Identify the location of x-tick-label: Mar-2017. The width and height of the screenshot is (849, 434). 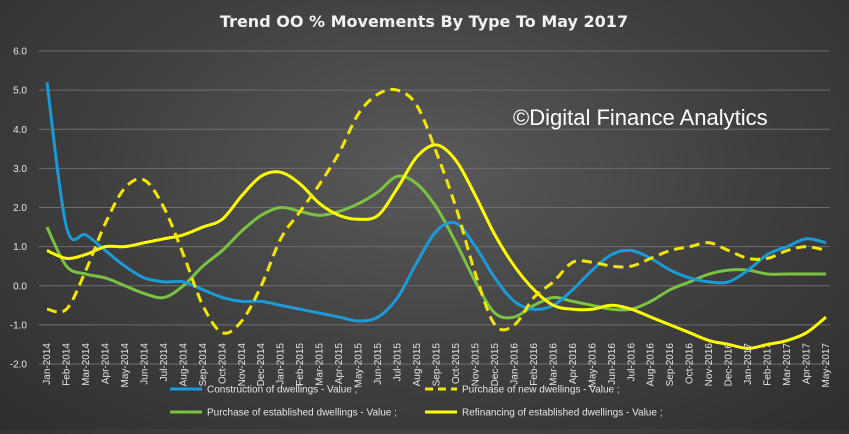
(787, 364).